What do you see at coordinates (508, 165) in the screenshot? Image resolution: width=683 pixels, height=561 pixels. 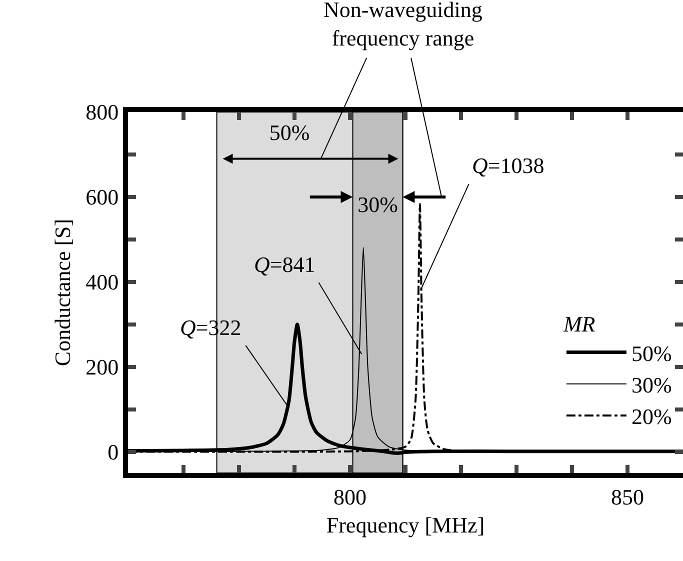 I see `annotation: Q=1038` at bounding box center [508, 165].